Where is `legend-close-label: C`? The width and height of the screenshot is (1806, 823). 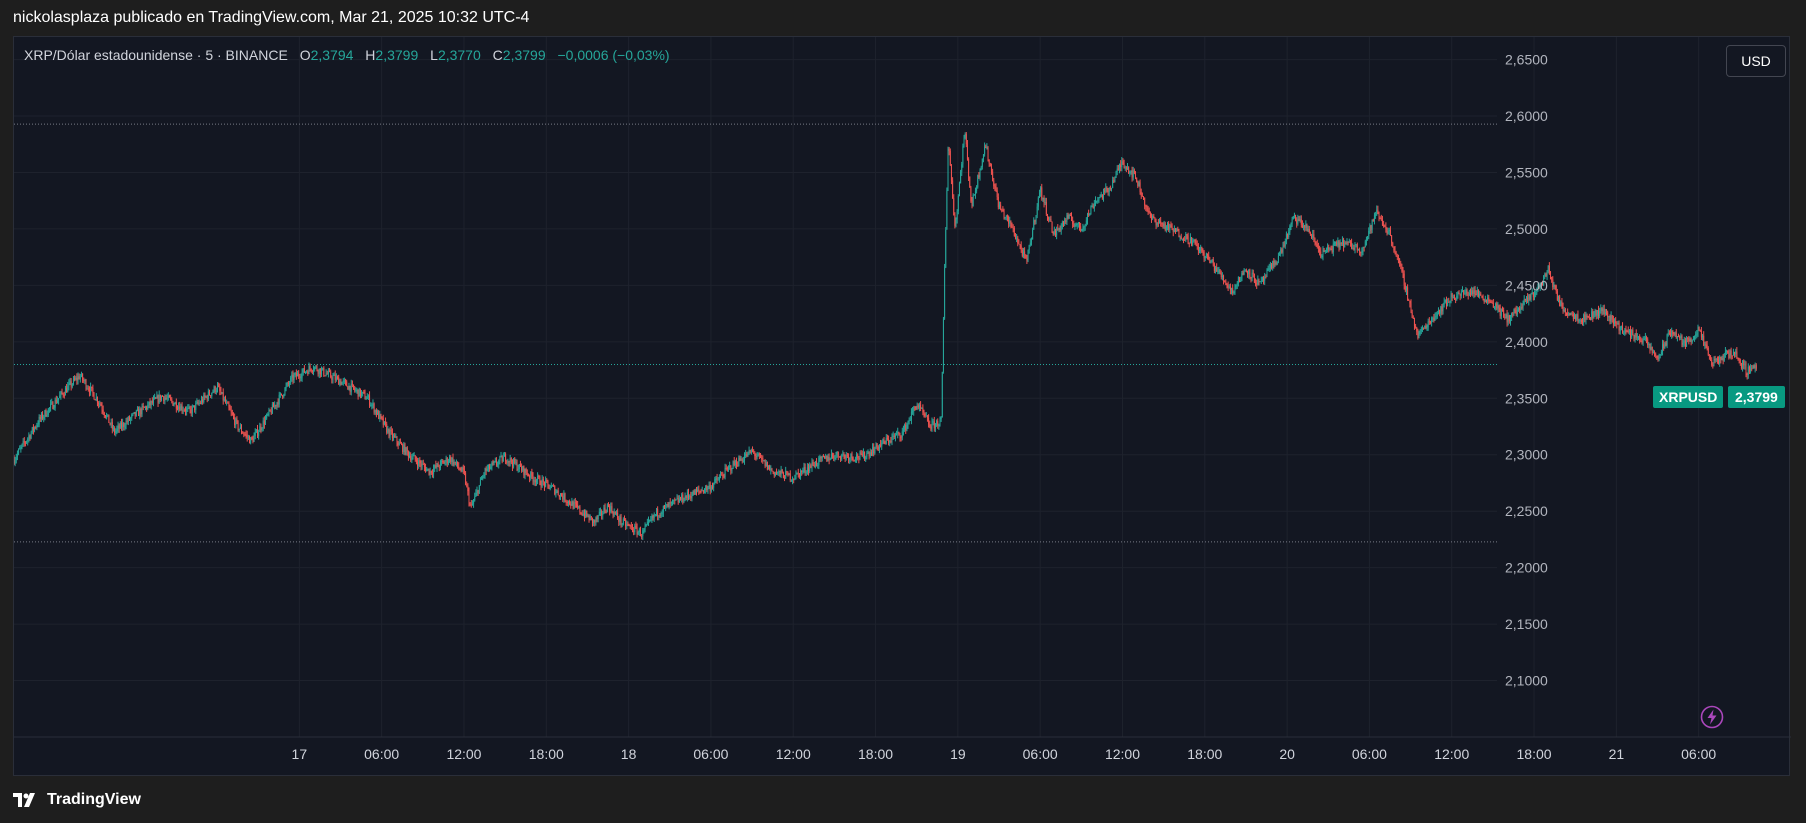
legend-close-label: C is located at coordinates (497, 55).